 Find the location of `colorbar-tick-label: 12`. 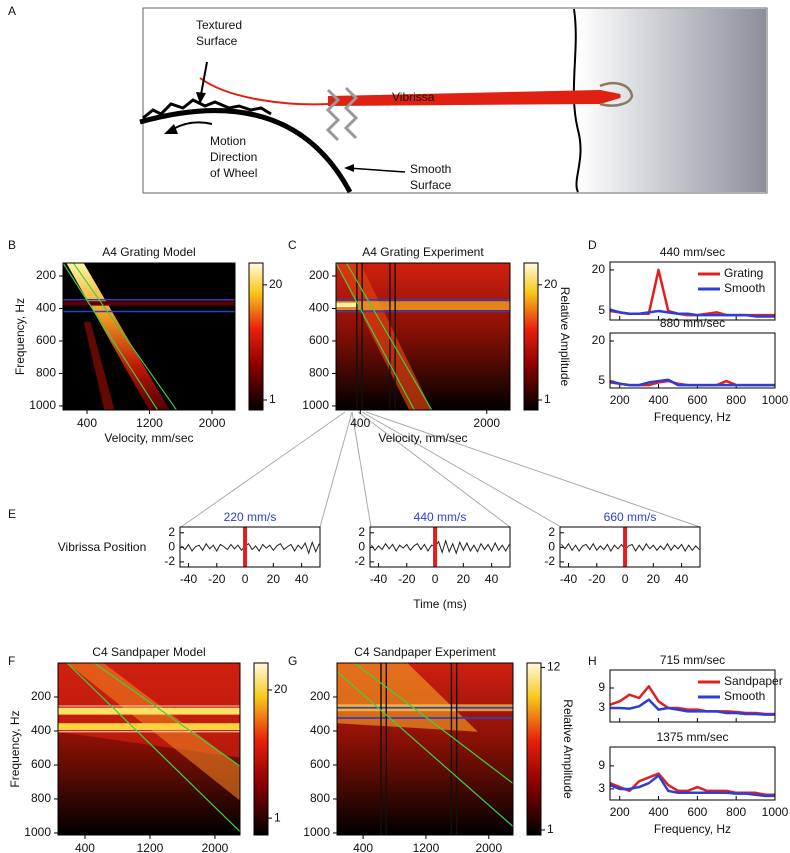

colorbar-tick-label: 12 is located at coordinates (554, 667).